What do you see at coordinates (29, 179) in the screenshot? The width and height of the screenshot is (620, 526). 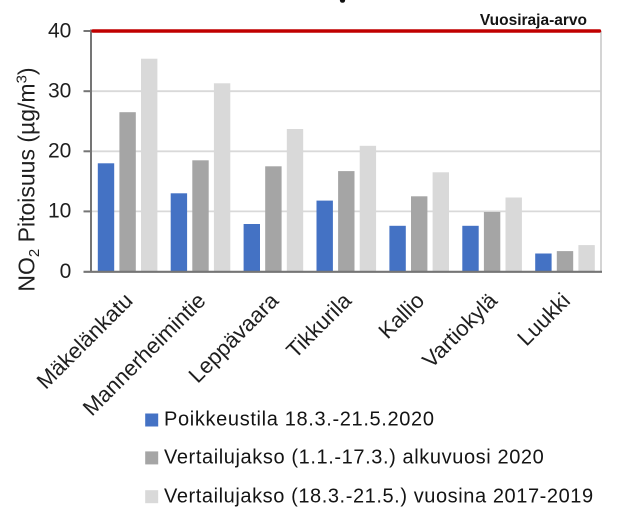 I see `svg-text: NO2 Pitoisuus (µg/m3)` at bounding box center [29, 179].